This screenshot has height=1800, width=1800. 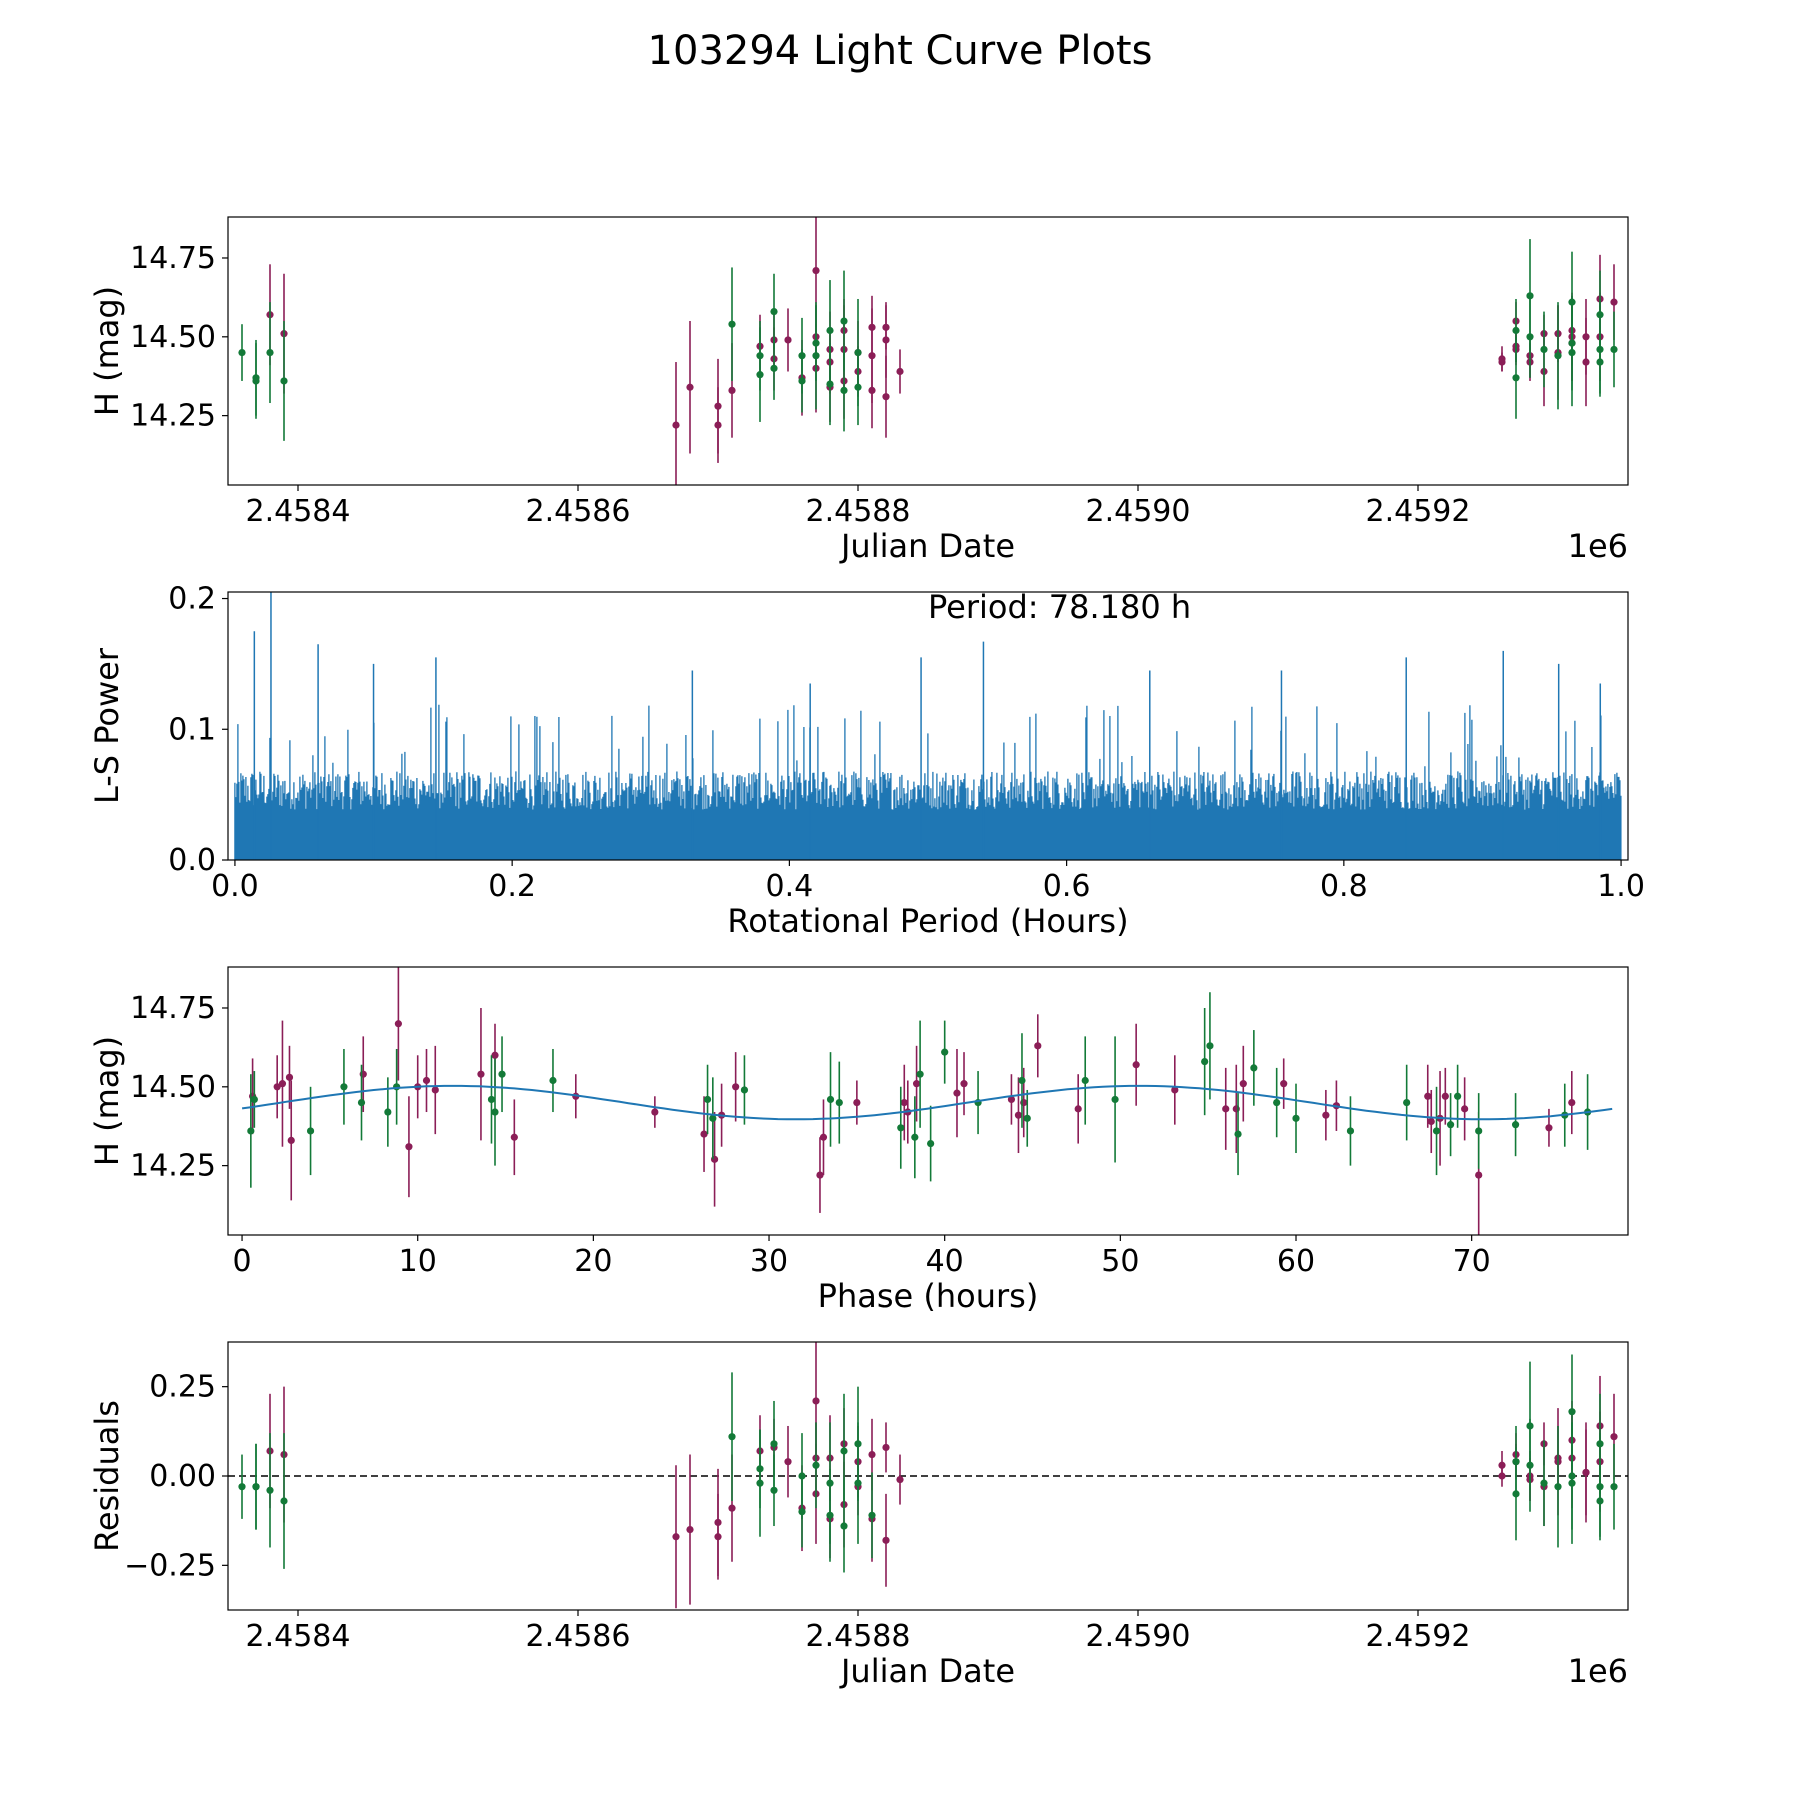 What do you see at coordinates (512, 886) in the screenshot?
I see `x-tick-label: 0.2` at bounding box center [512, 886].